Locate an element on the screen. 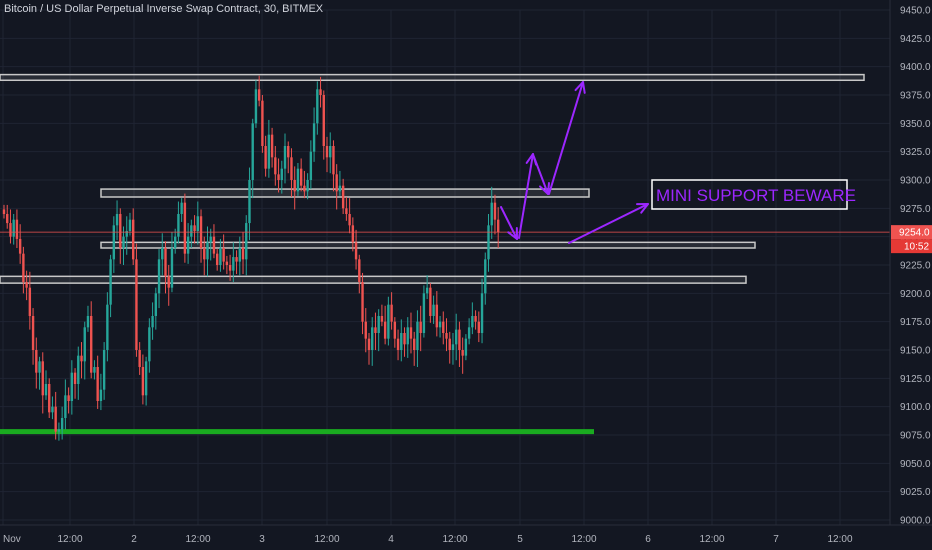 This screenshot has height=550, width=932. time-tick-label: Nov is located at coordinates (12, 539).